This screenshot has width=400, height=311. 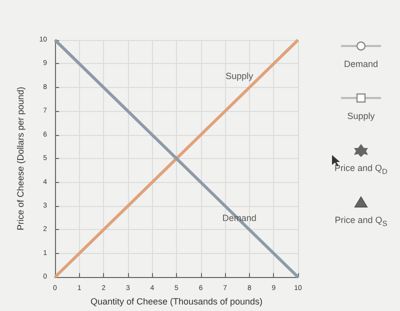 What do you see at coordinates (361, 64) in the screenshot?
I see `text: Demand` at bounding box center [361, 64].